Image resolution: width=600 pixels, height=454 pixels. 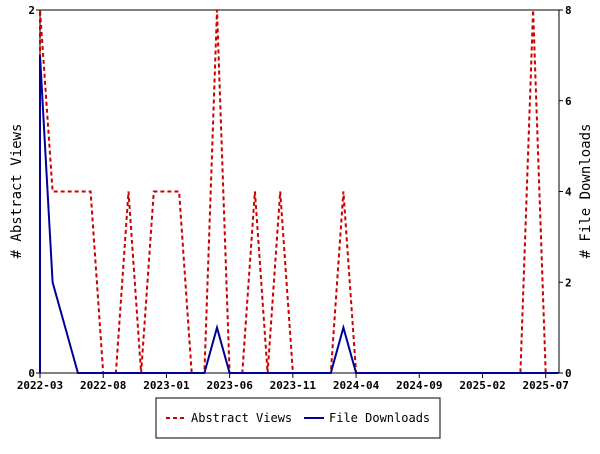 What do you see at coordinates (229, 385) in the screenshot?
I see `x-tick-label: 2023-06` at bounding box center [229, 385].